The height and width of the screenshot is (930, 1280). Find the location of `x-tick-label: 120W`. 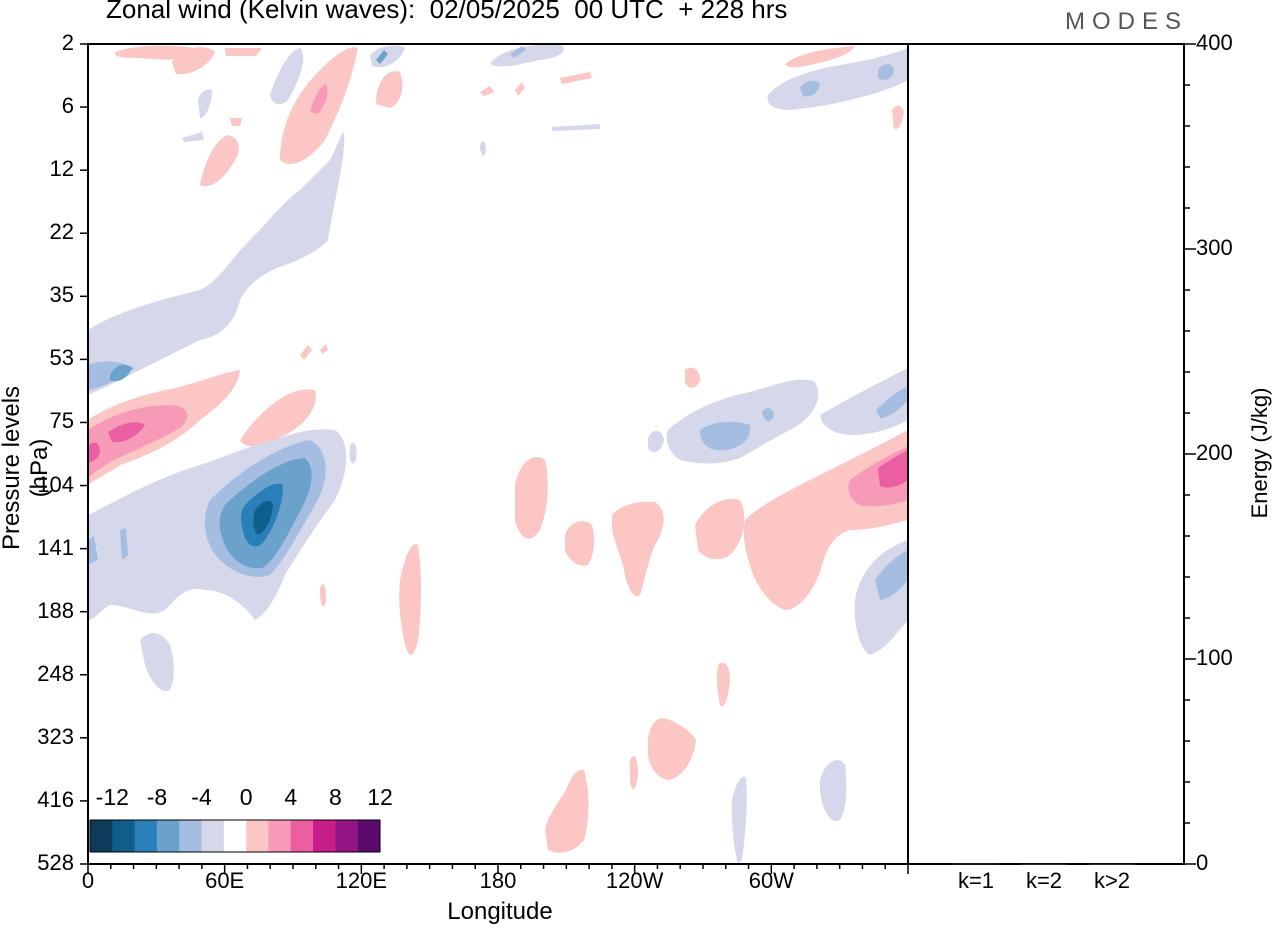

x-tick-label: 120W is located at coordinates (634, 880).